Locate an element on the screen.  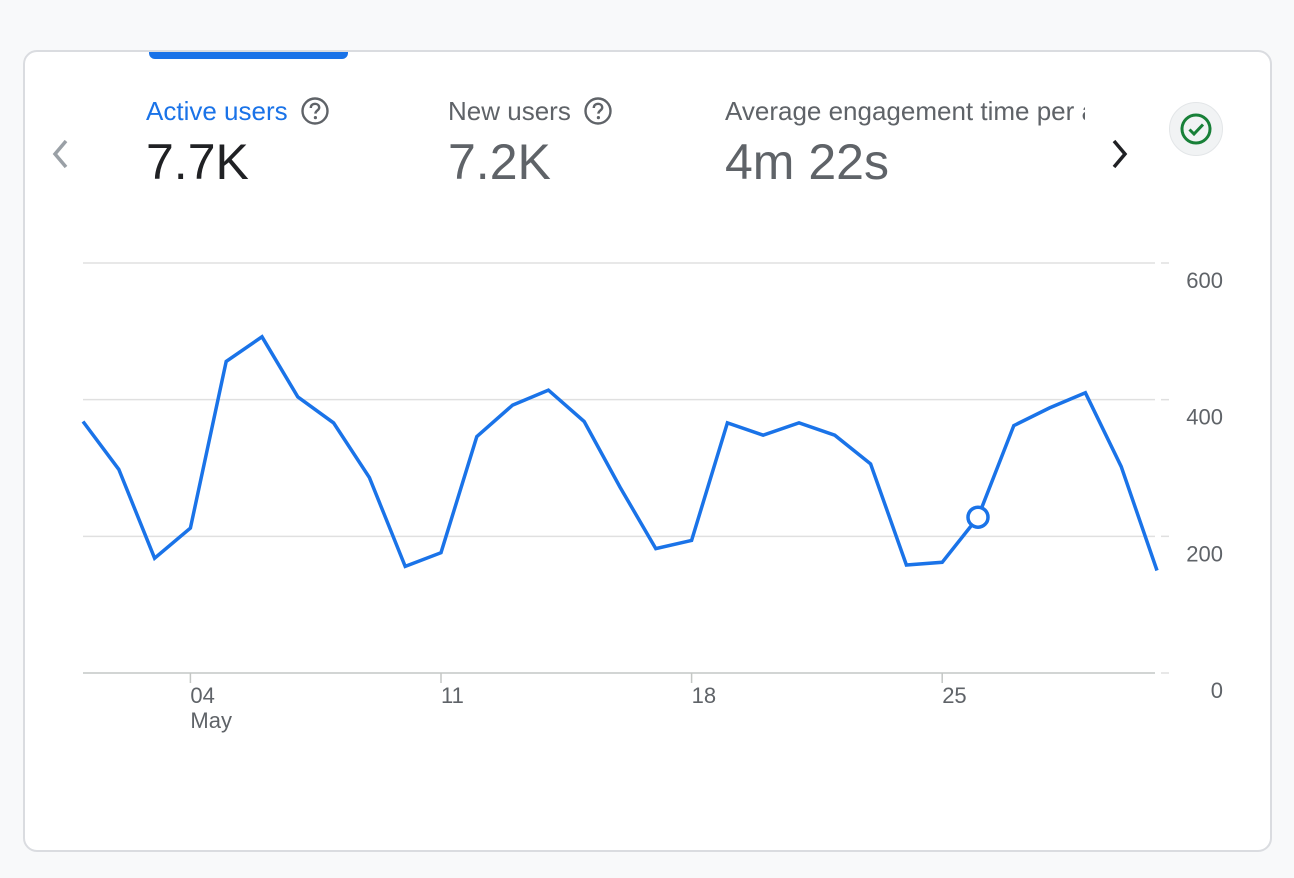
metric-label: Average engagement time per active user is located at coordinates (905, 111).